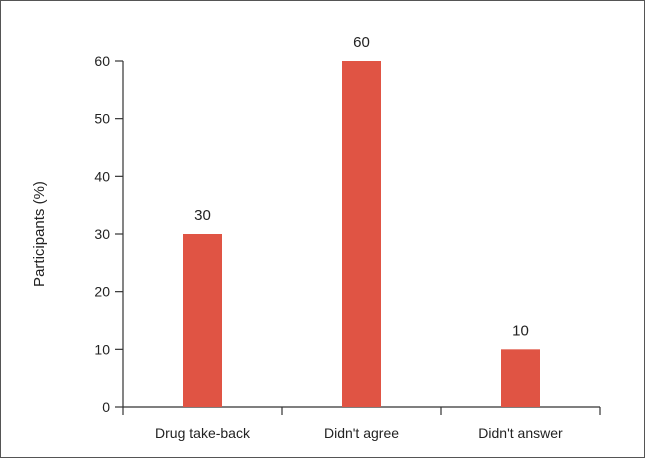  I want to click on y-tick-label: 50, so click(102, 119).